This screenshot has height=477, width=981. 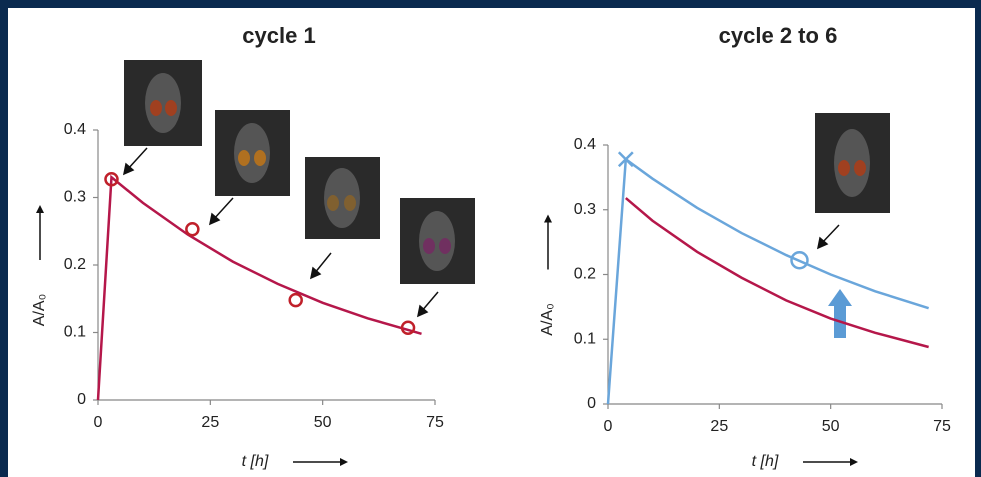 I want to click on curve, so click(x=777, y=273).